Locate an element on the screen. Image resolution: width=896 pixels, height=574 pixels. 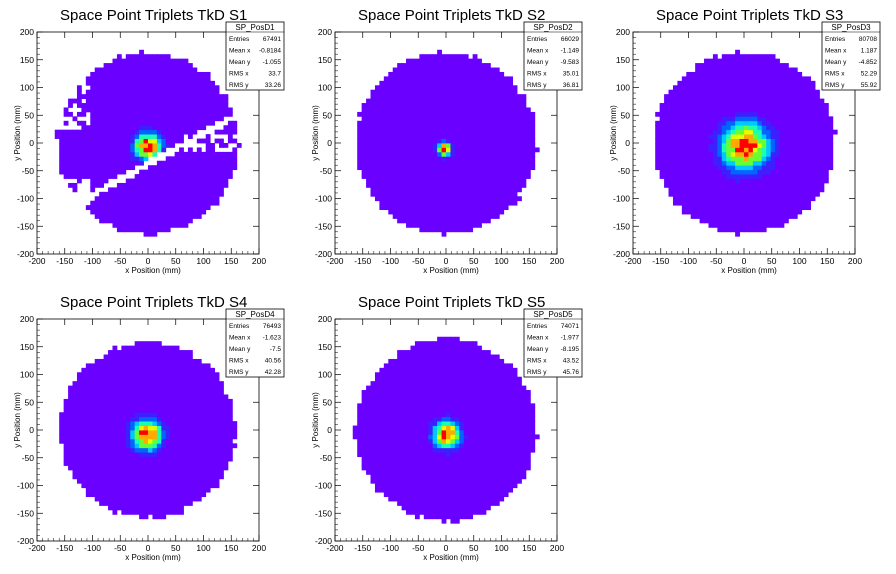
y-tick-label: 150 is located at coordinates (325, 60).